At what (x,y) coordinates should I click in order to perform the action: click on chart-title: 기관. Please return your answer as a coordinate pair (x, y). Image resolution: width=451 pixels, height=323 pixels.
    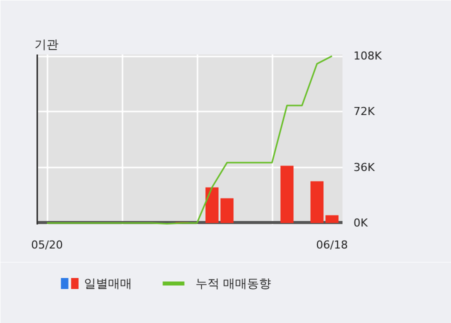
    Looking at the image, I should click on (46, 45).